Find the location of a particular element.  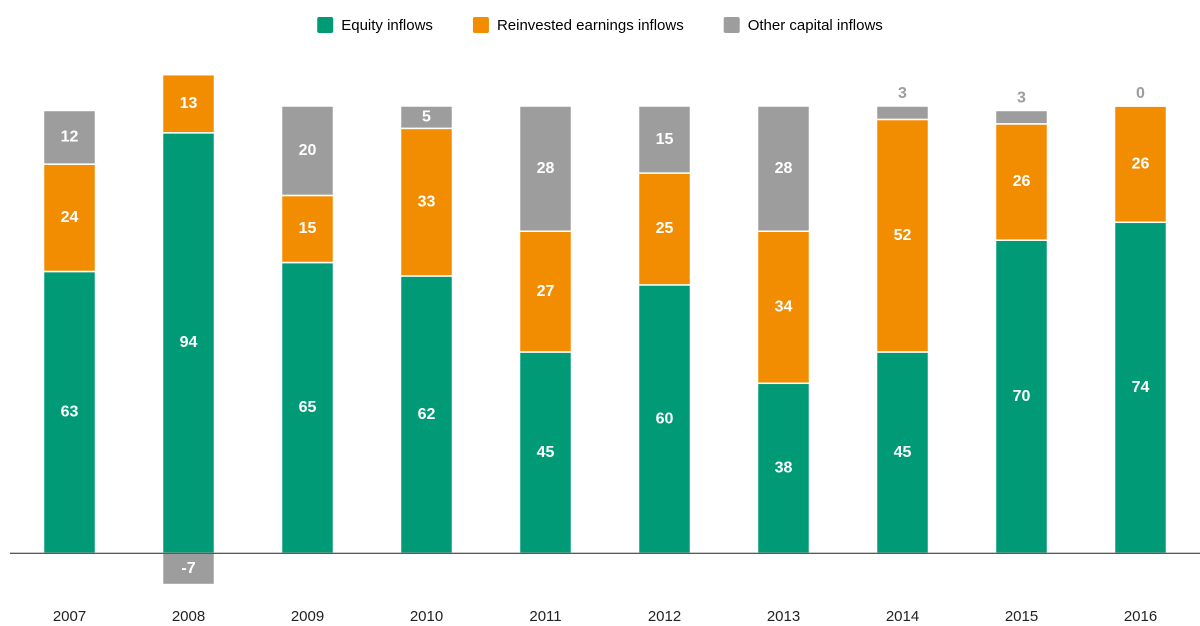

data-label: 63 is located at coordinates (70, 412).